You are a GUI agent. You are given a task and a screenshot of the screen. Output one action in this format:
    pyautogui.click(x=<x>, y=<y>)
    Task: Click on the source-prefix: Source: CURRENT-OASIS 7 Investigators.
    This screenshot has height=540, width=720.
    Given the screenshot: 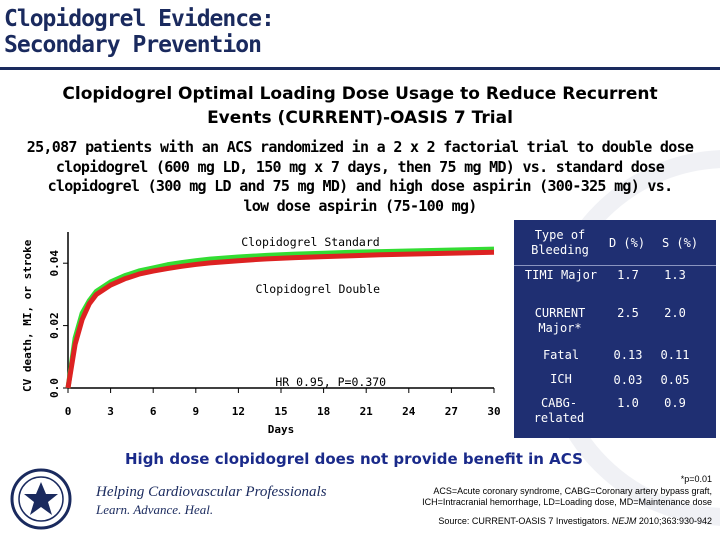 What is the action you would take?
    pyautogui.click(x=524, y=521)
    